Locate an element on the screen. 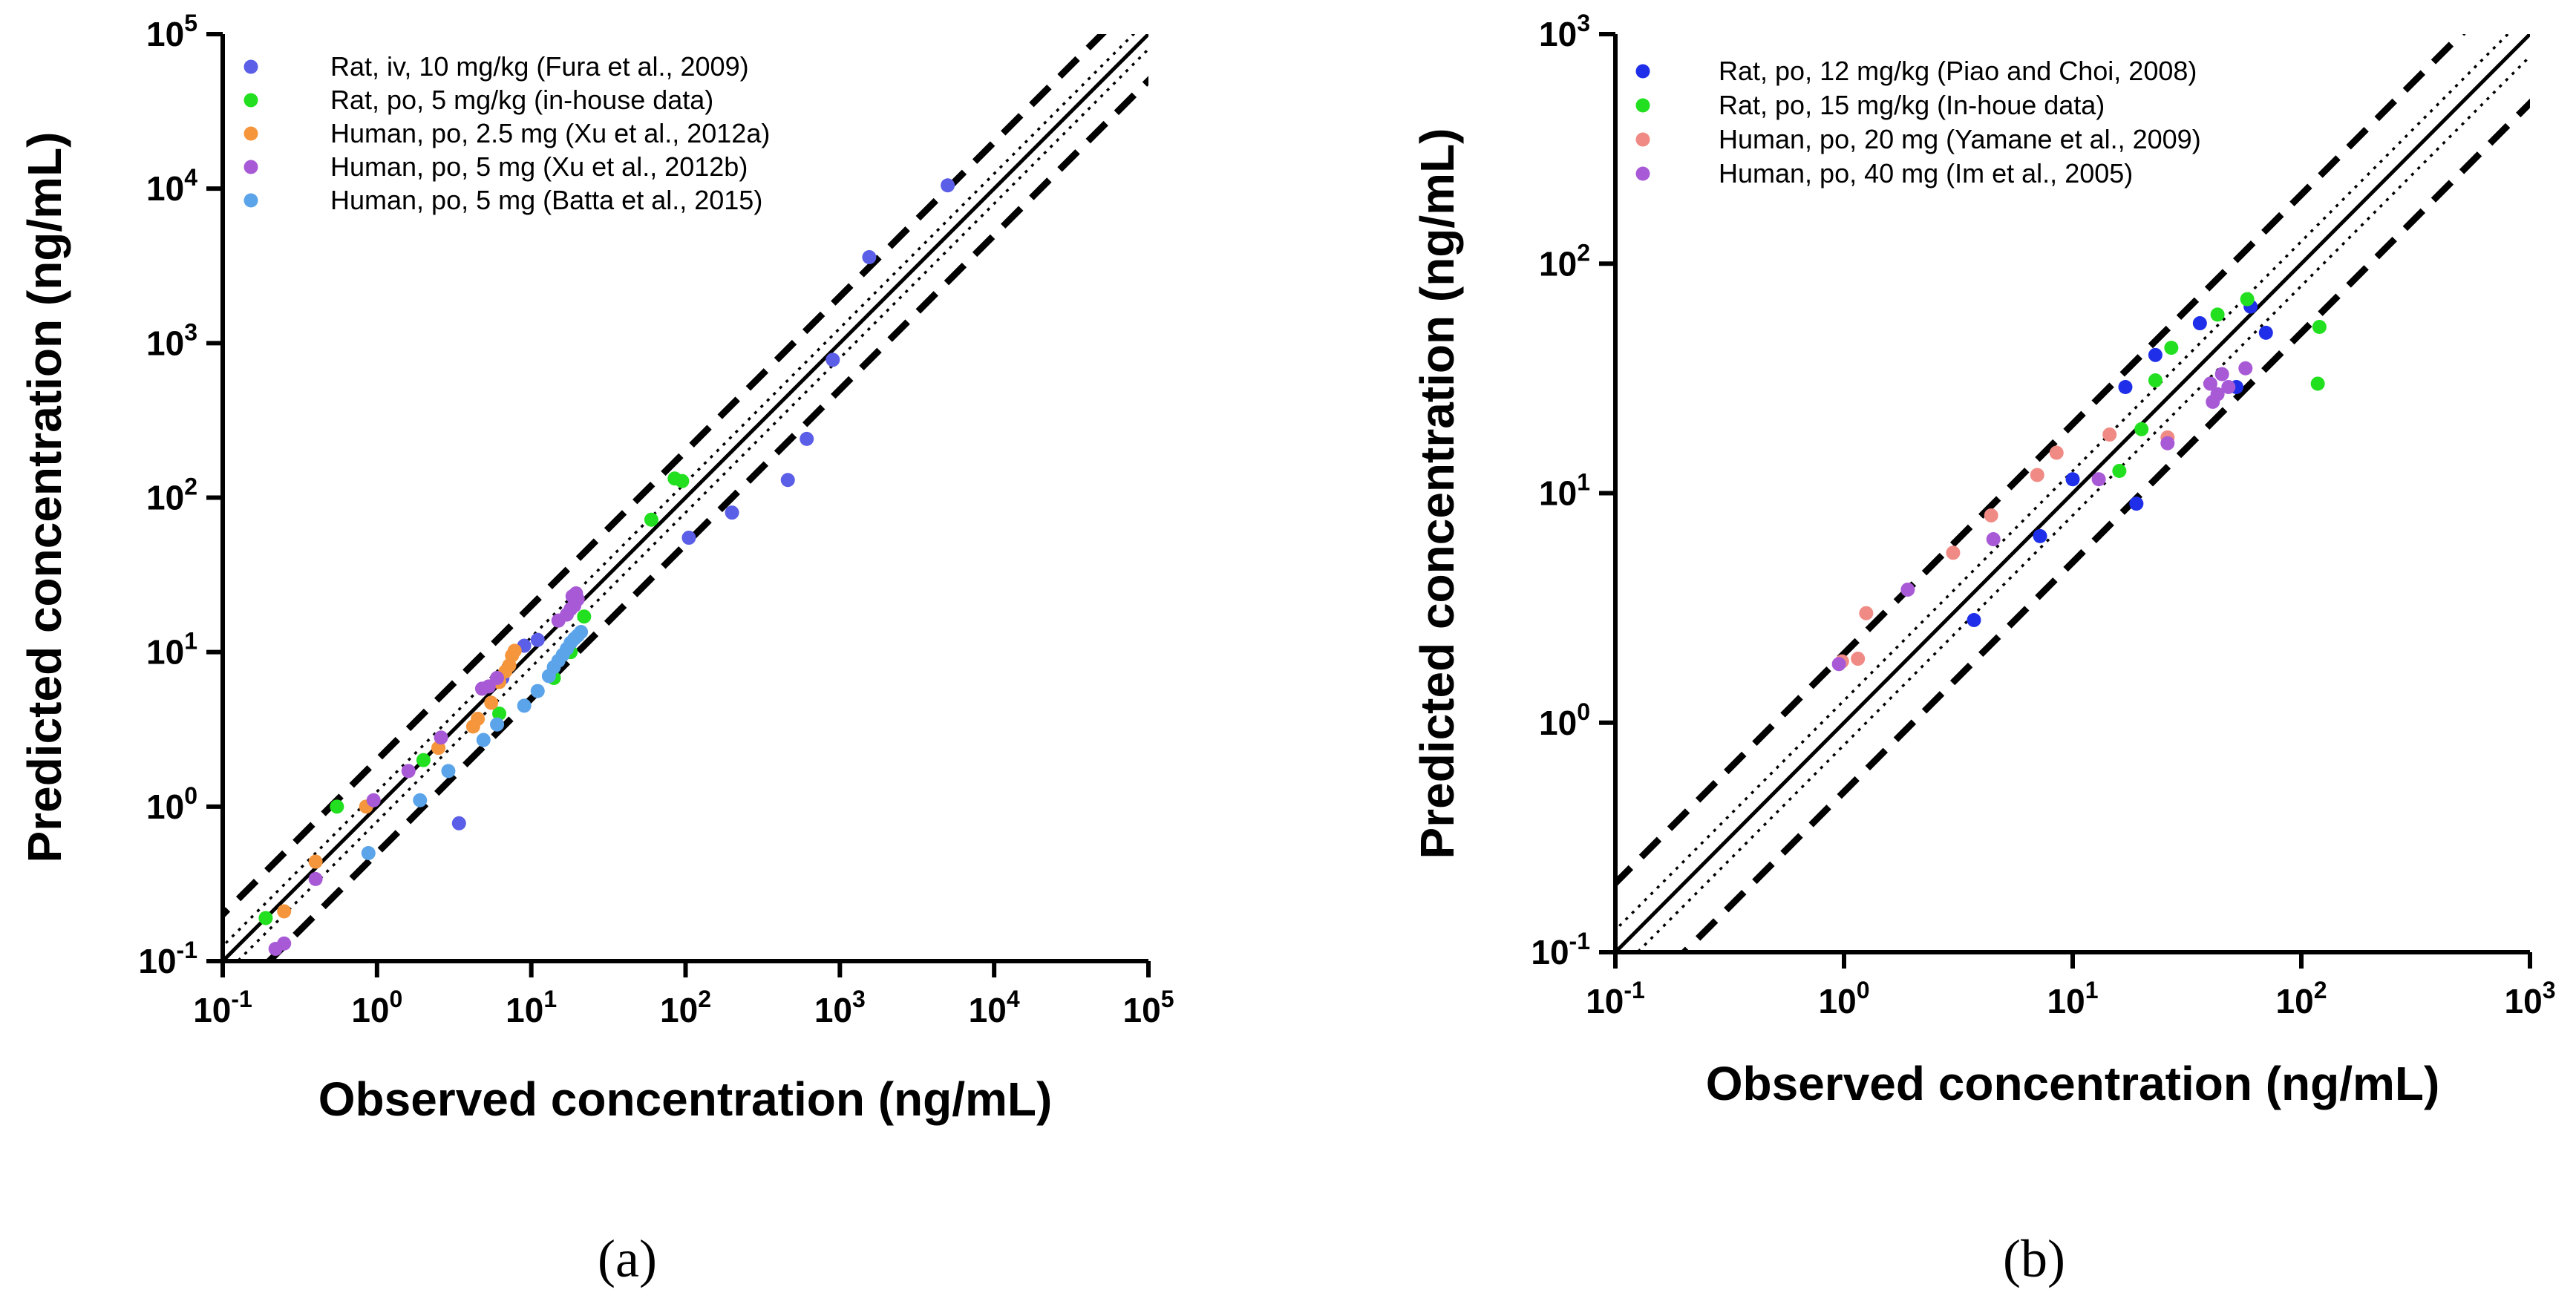 This screenshot has height=1304, width=2576. legend-label: Rat, po, 12 mg/kg (Piao and Choi, 2008) is located at coordinates (1958, 71).